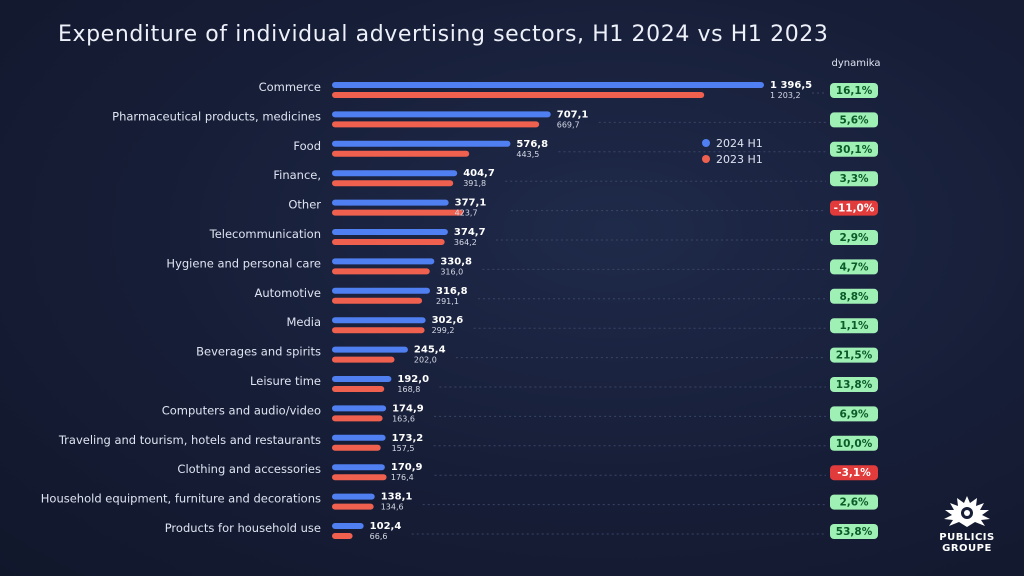 The image size is (1024, 576). I want to click on value-label-2024: 576,8, so click(532, 144).